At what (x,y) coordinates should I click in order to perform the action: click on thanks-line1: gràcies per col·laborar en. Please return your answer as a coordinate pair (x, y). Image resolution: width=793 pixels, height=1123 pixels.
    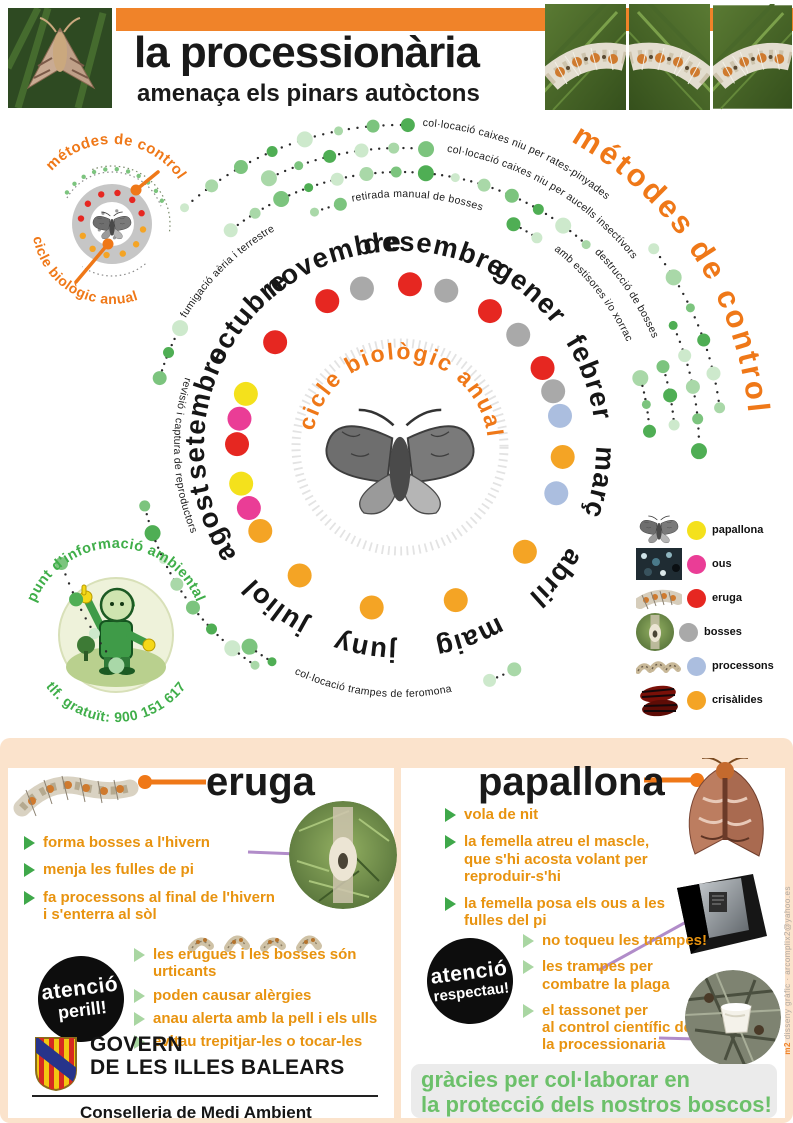
    Looking at the image, I should click on (555, 1079).